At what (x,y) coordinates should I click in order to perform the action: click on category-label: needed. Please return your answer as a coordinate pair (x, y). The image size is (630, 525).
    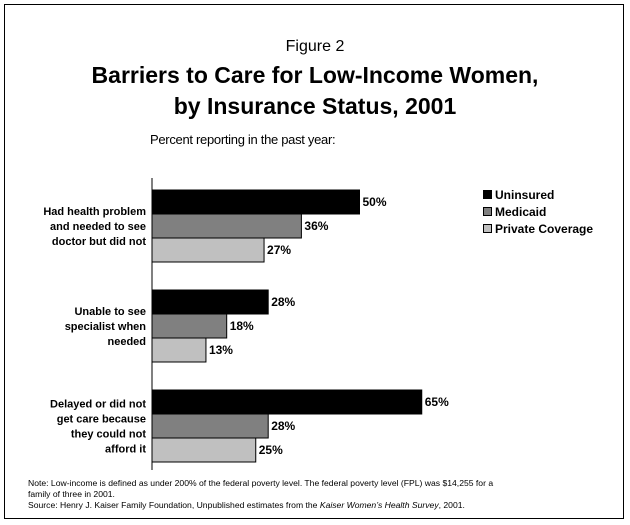
    Looking at the image, I should click on (126, 342).